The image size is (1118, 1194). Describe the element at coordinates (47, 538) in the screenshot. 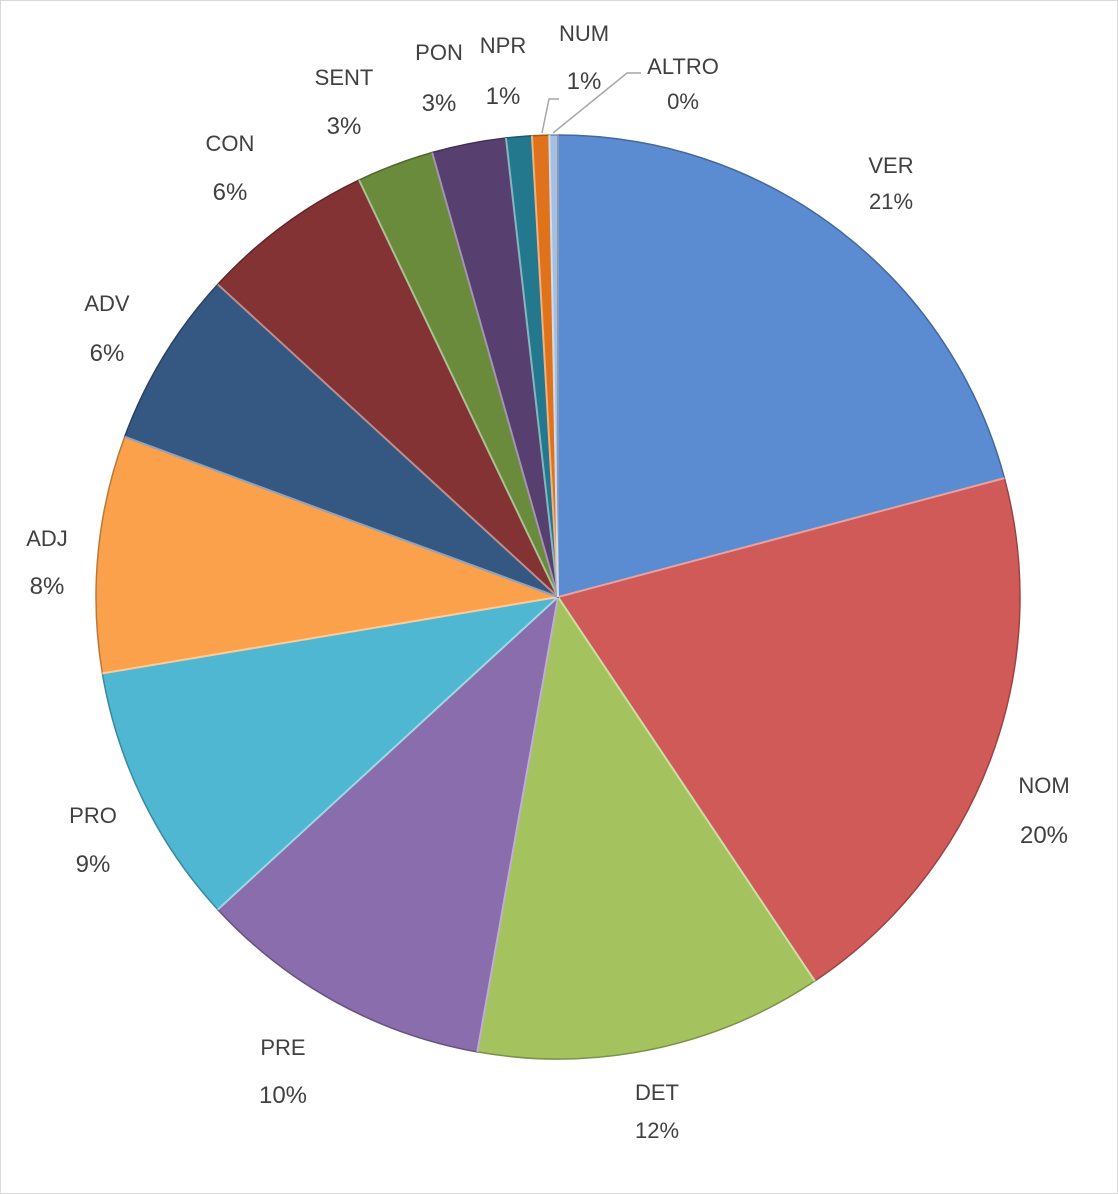

I see `slice-category-label: ADJ` at that location.